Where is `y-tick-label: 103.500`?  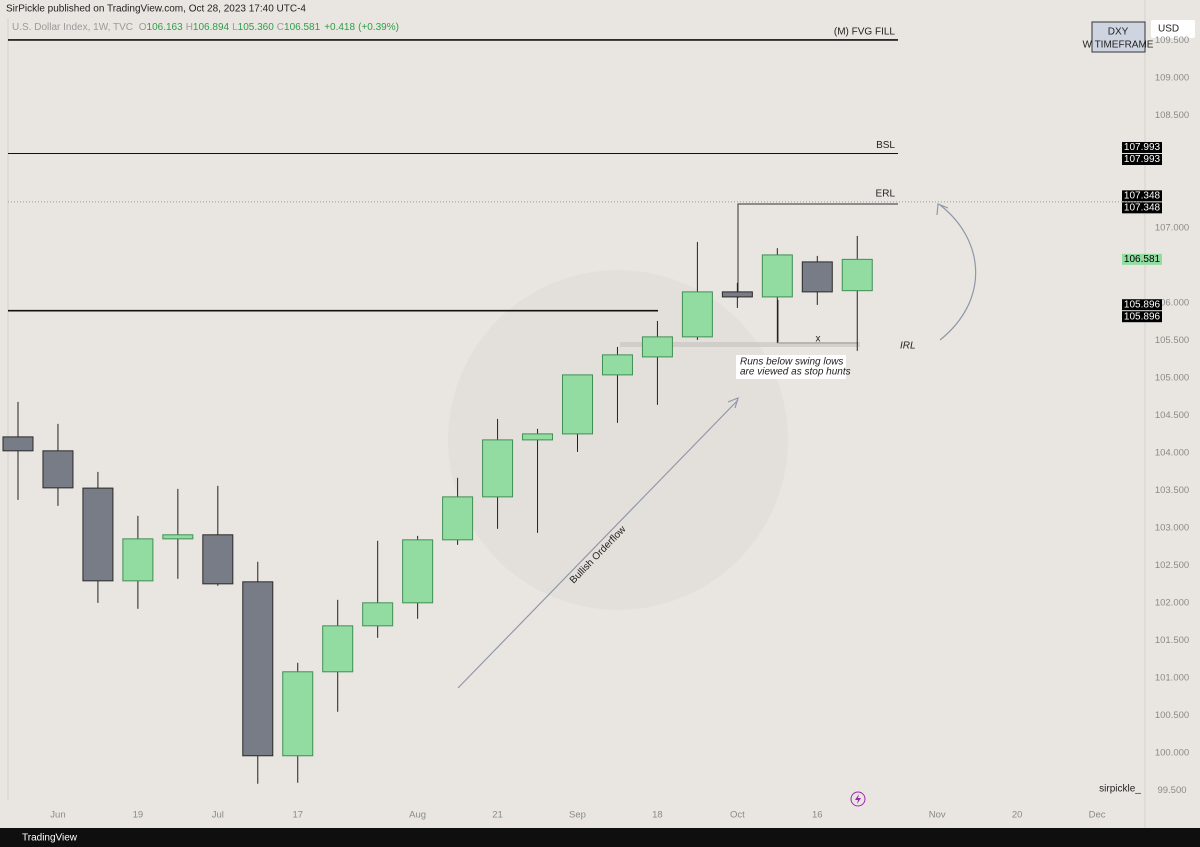 y-tick-label: 103.500 is located at coordinates (1172, 490).